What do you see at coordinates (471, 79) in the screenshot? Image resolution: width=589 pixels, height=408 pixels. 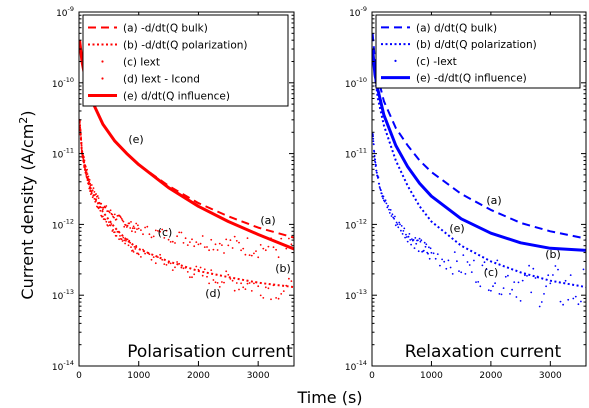 I see `legend-entry: (e) -d/dt(Q influence)` at bounding box center [471, 79].